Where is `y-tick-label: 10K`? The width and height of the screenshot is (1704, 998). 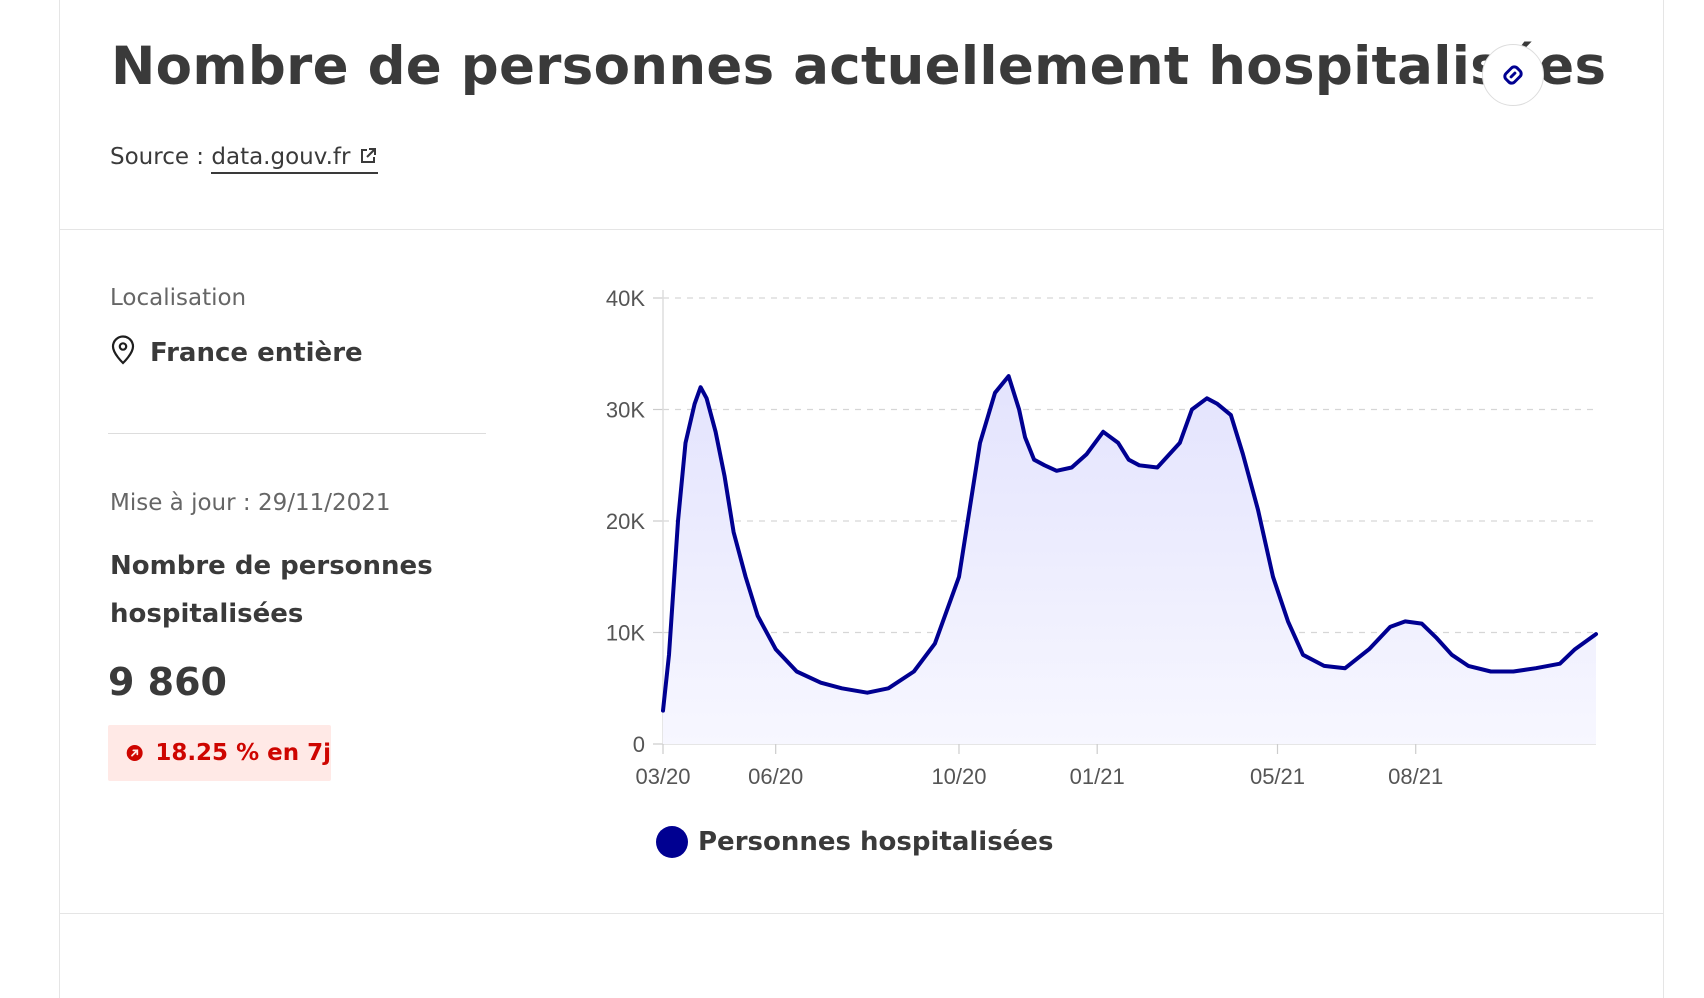
y-tick-label: 10K is located at coordinates (625, 633).